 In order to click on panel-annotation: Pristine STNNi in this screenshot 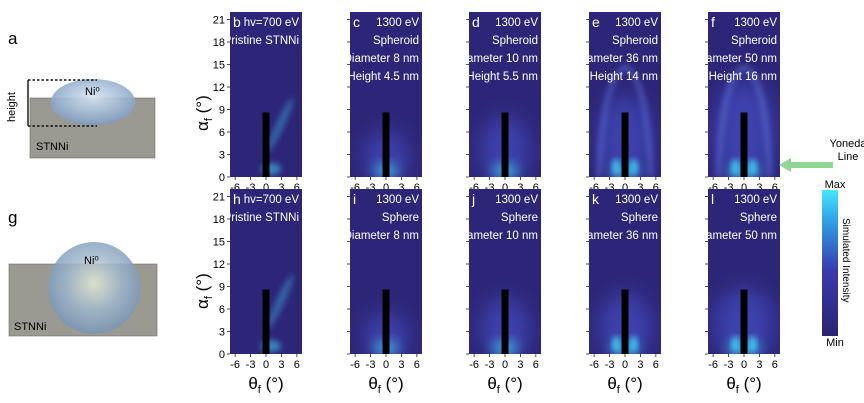, I will do `click(261, 41)`.